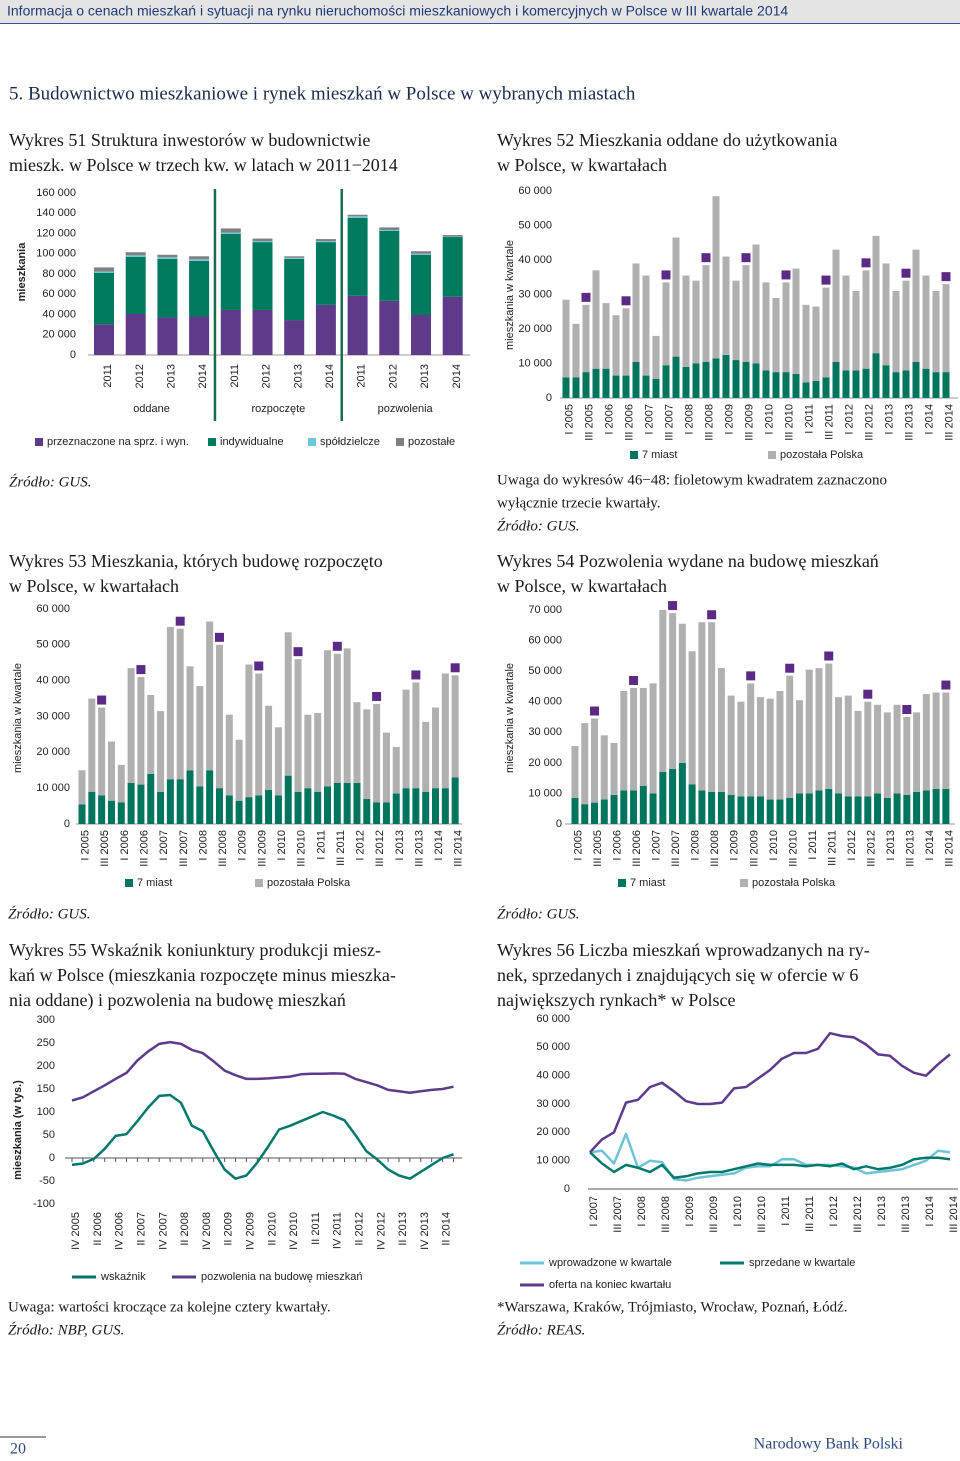  What do you see at coordinates (362, 376) in the screenshot?
I see `x-tick-label: 2011` at bounding box center [362, 376].